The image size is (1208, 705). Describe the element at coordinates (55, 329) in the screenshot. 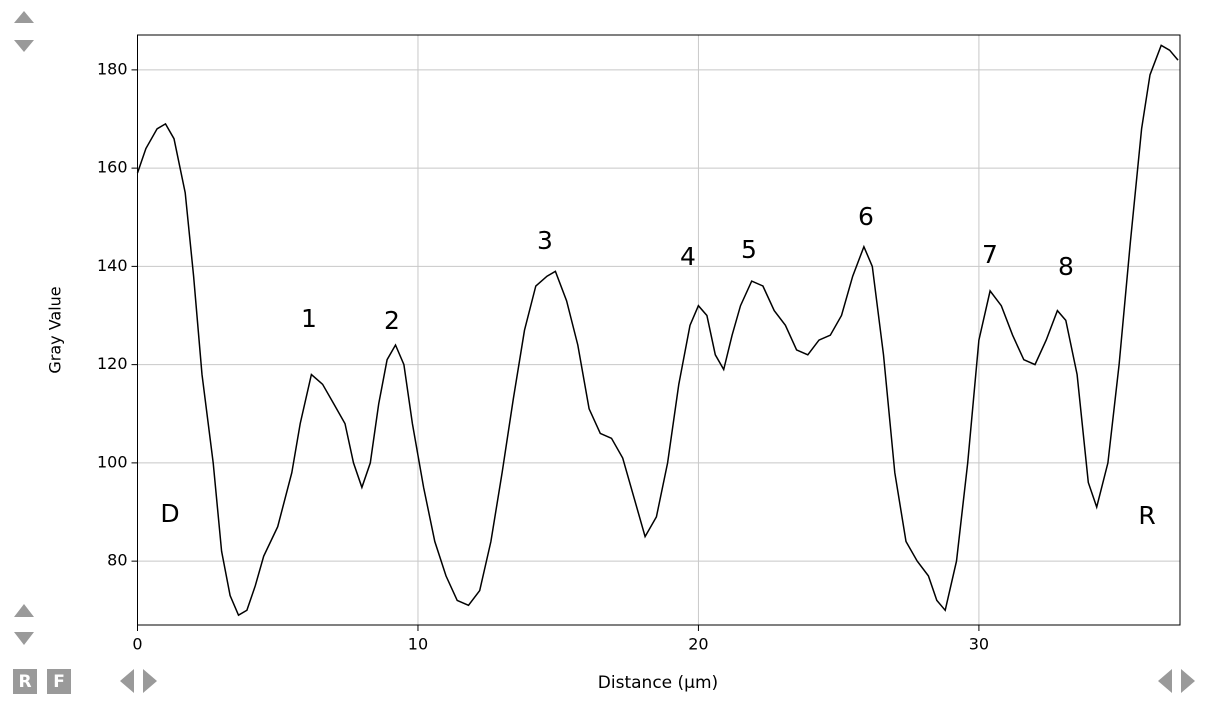

I see `y-axis-label: Gray Value` at that location.